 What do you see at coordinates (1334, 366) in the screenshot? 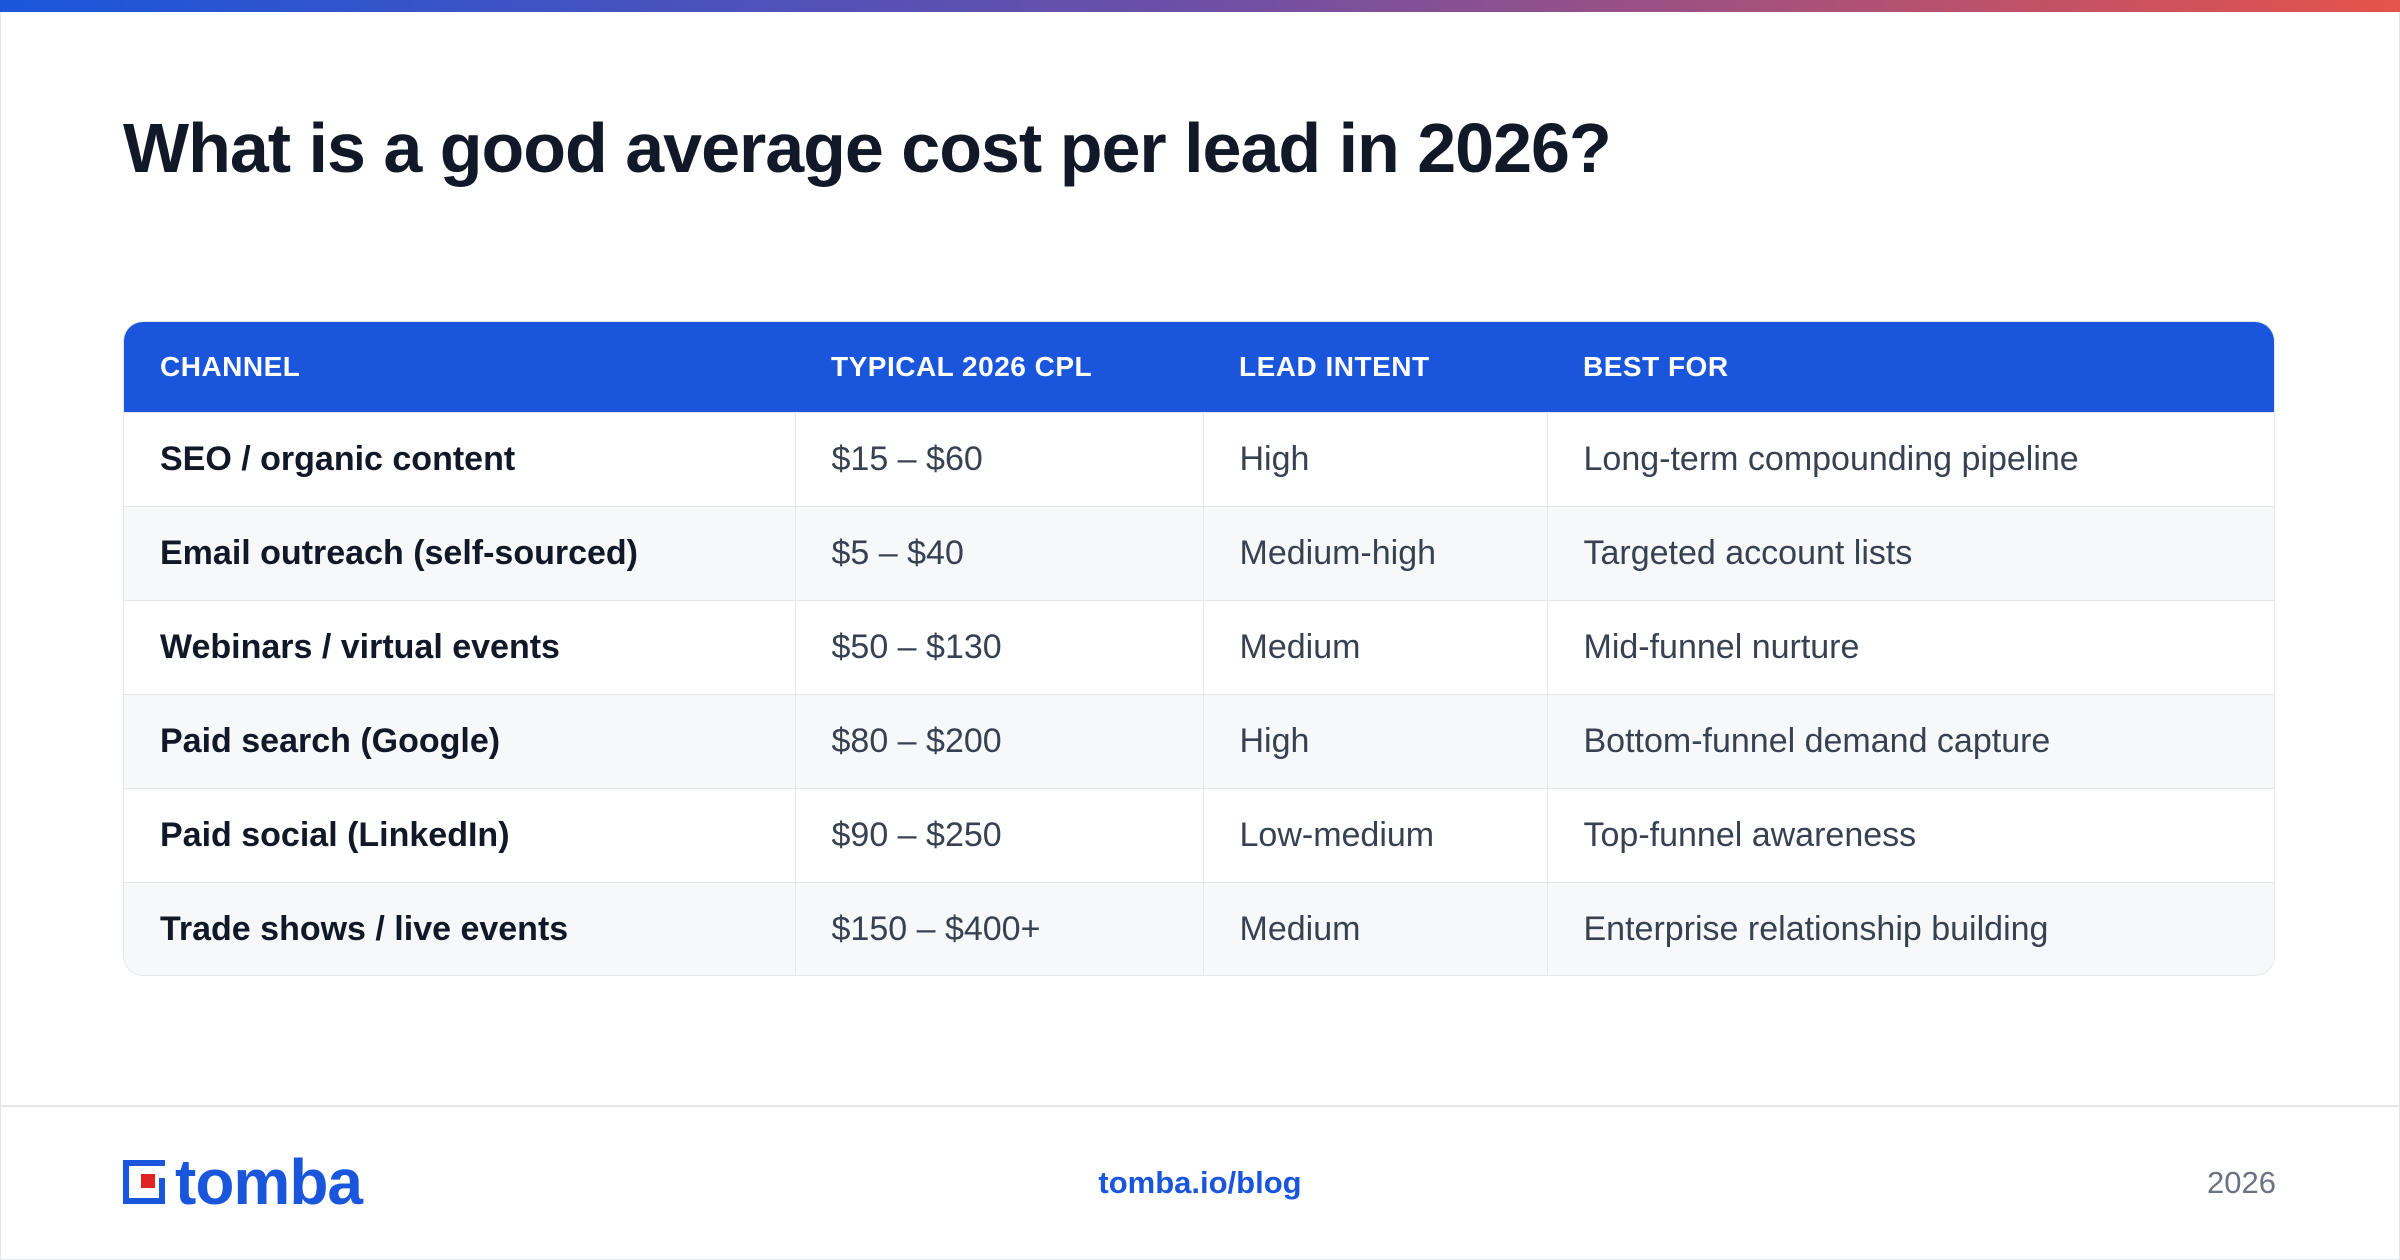
I see `header-lead-intent: LEAD INTENT` at bounding box center [1334, 366].